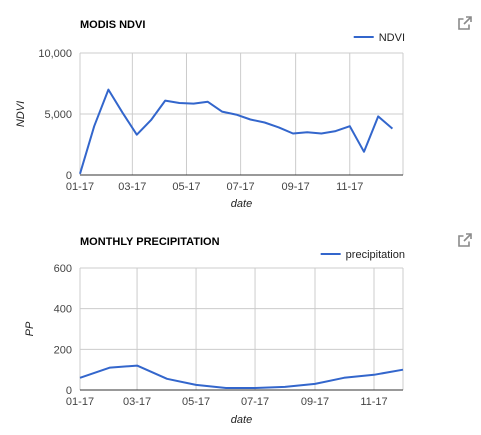  Describe the element at coordinates (58, 115) in the screenshot. I see `y-tick-label: 5,000` at that location.